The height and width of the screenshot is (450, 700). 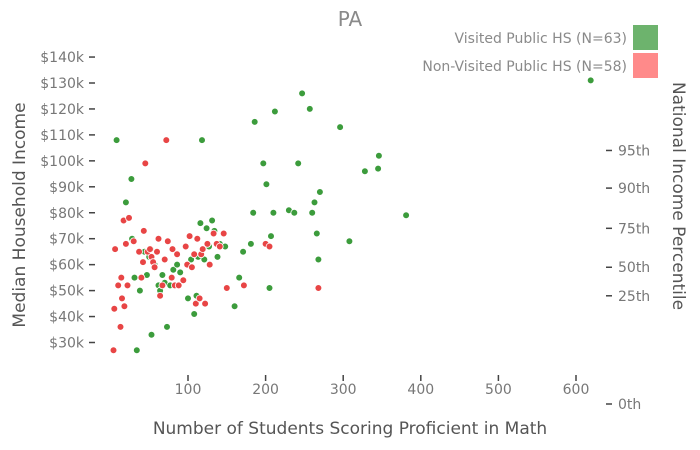 What do you see at coordinates (645, 37) in the screenshot?
I see `legend-swatch` at bounding box center [645, 37].